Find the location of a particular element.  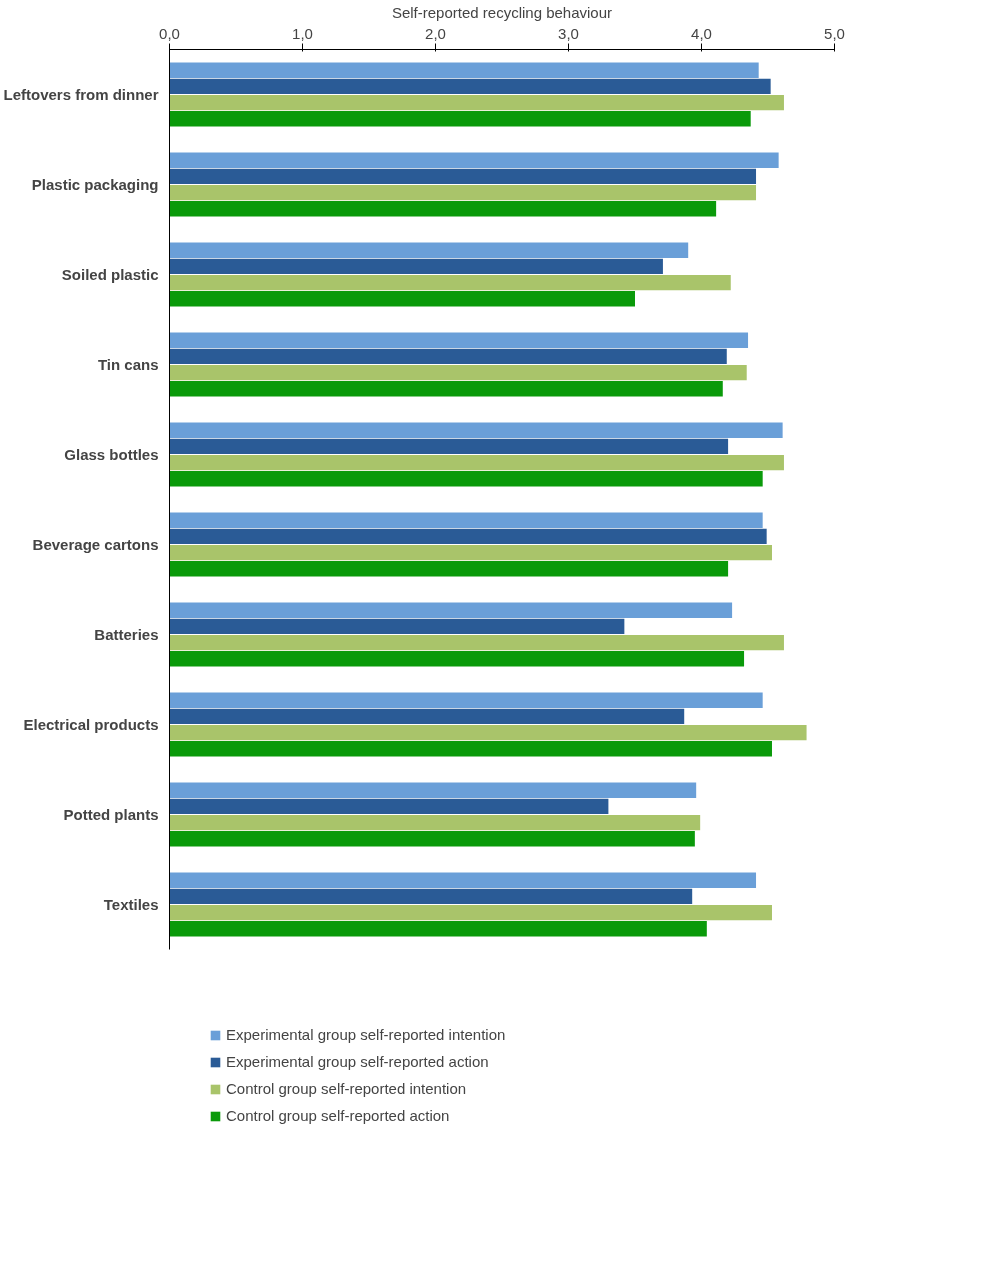

y-tick-label: Textiles is located at coordinates (131, 904).